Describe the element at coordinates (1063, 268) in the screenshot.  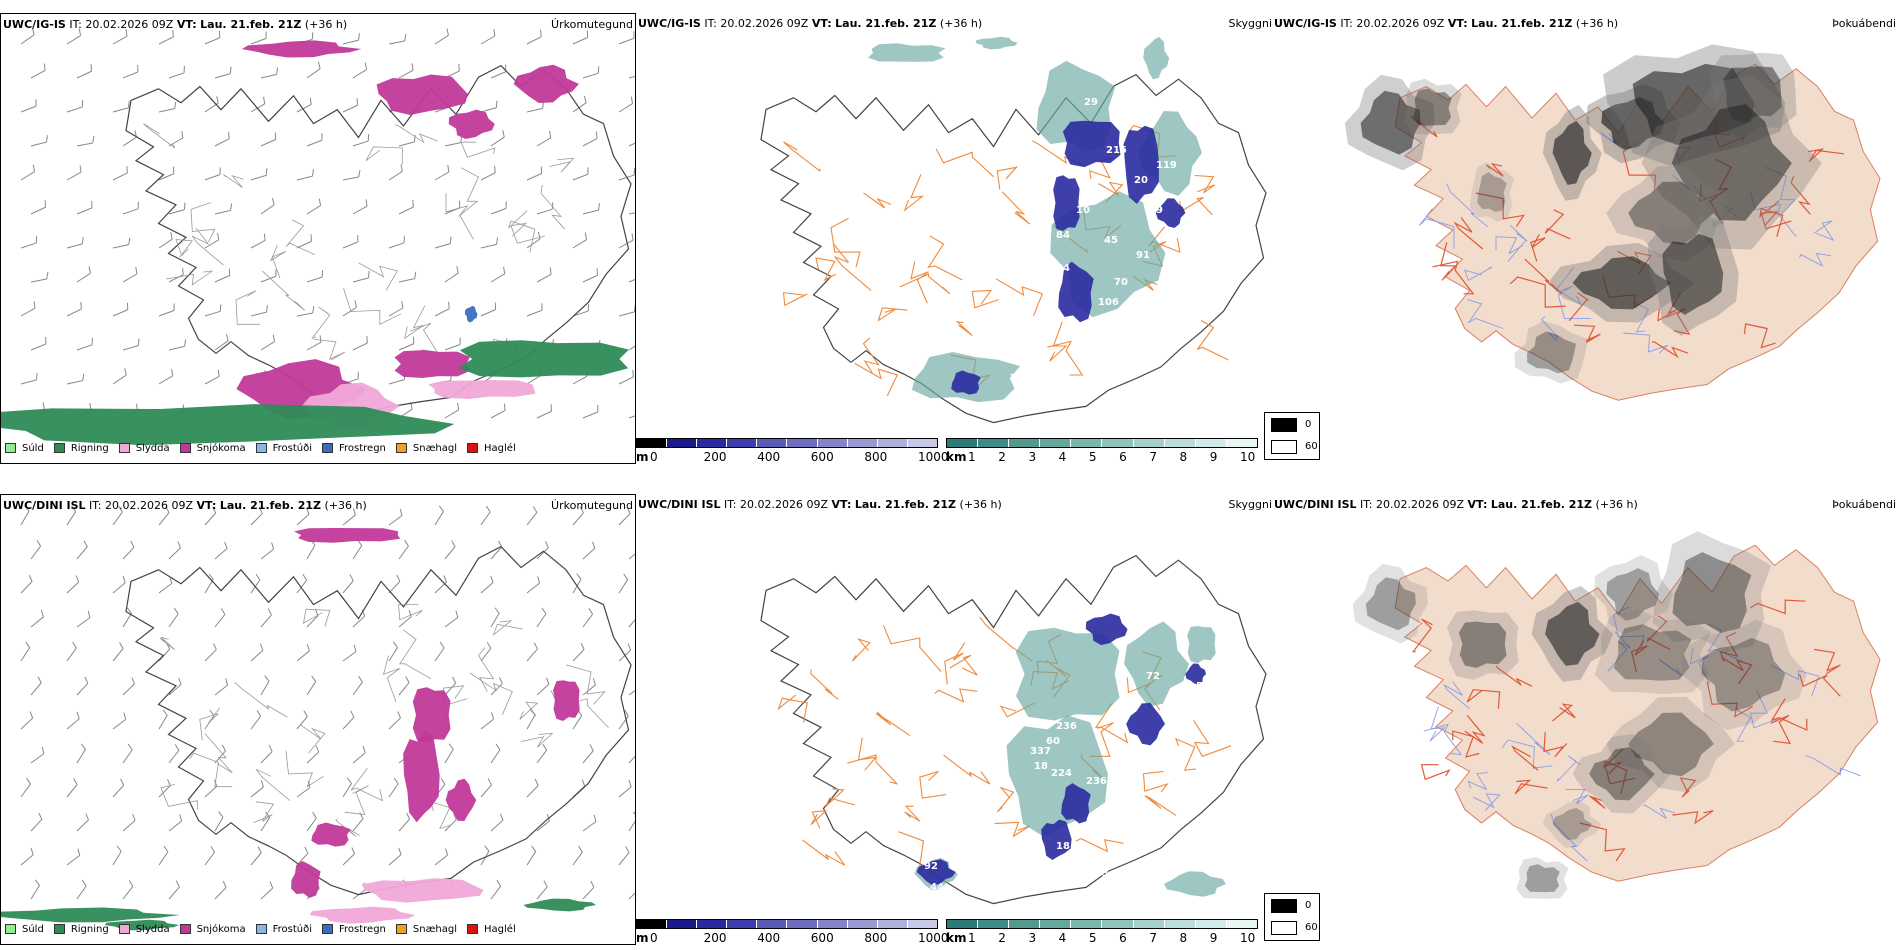
I see `visibility-value-label: 24` at that location.